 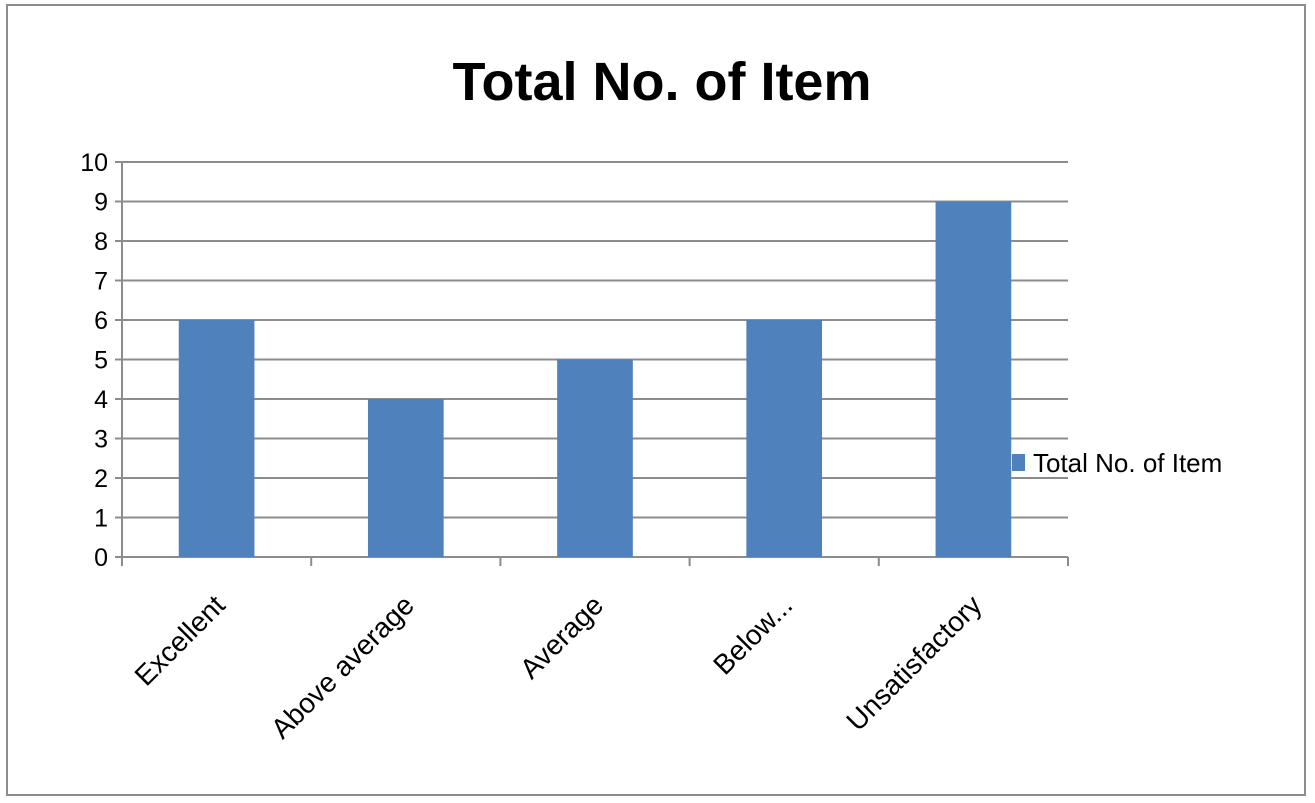 What do you see at coordinates (94, 163) in the screenshot?
I see `y-tick-label: 10` at bounding box center [94, 163].